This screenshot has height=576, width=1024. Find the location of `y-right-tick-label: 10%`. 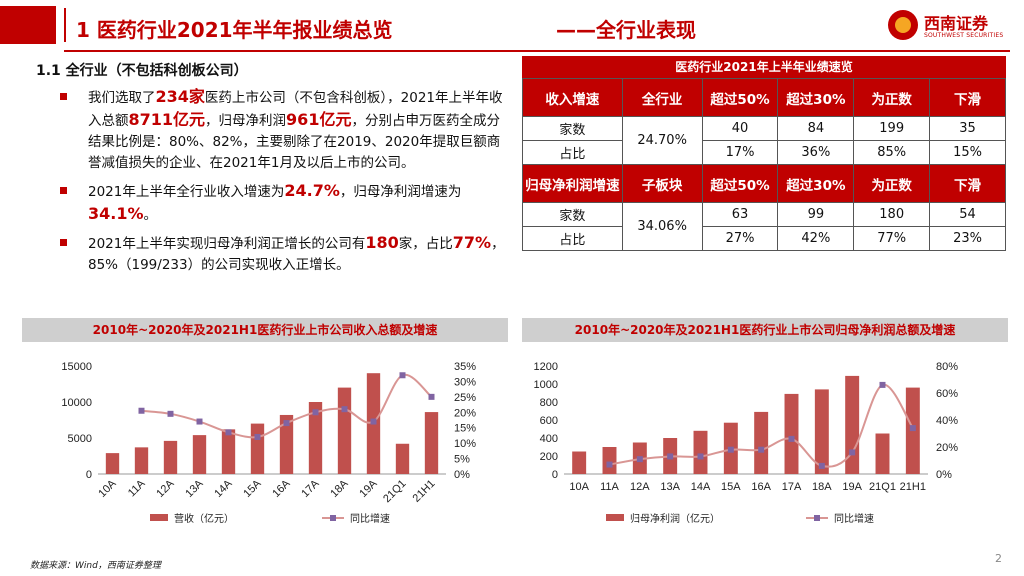

y-right-tick-label: 10% is located at coordinates (465, 444).